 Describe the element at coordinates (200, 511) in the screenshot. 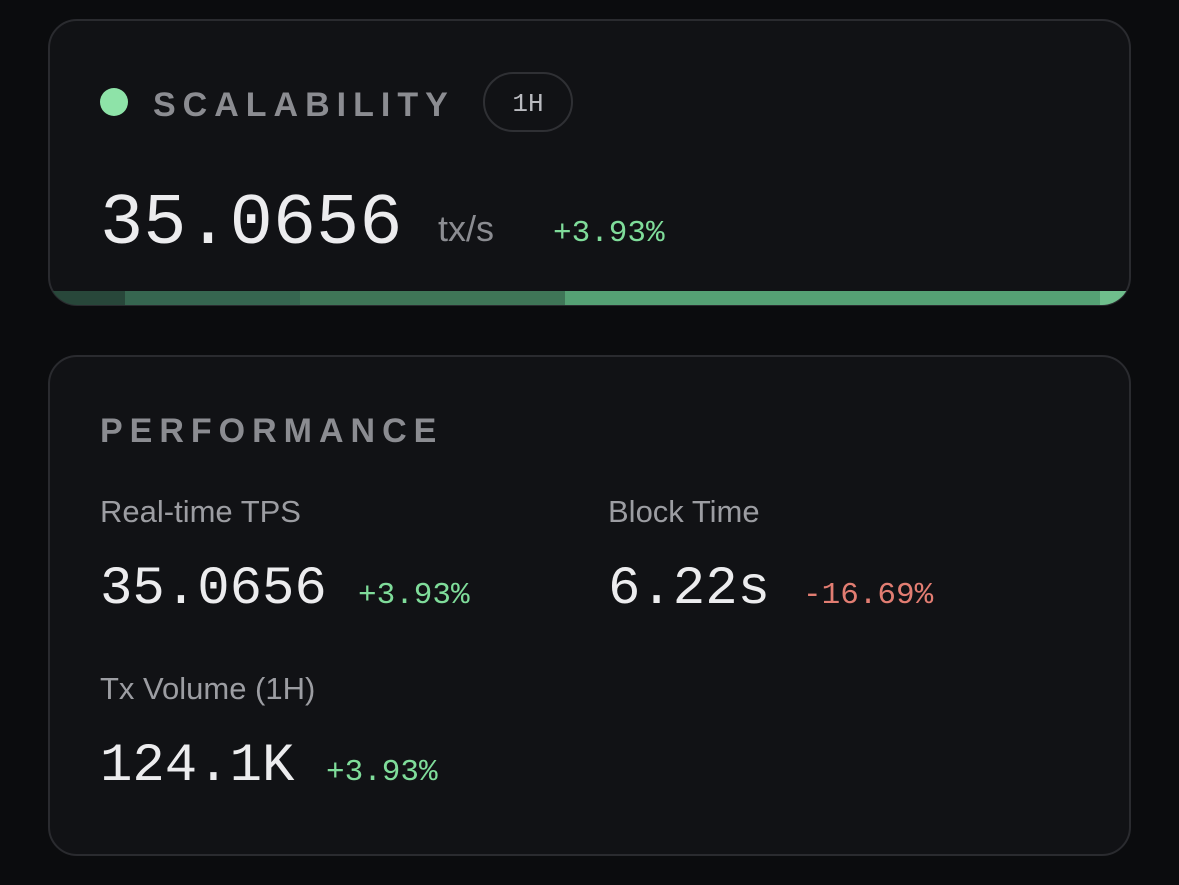

I see `metric-label: Real-time TPS` at that location.